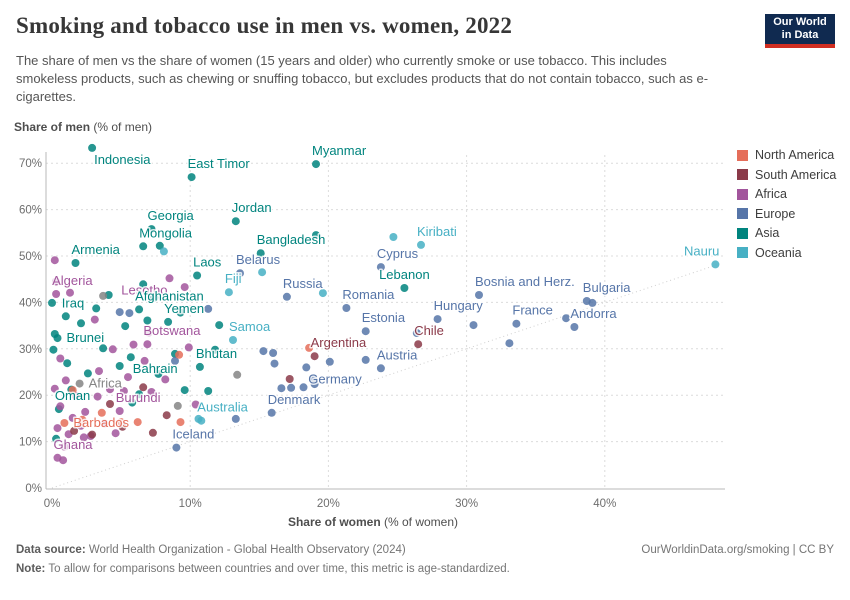 The height and width of the screenshot is (600, 850). I want to click on point-bahrain, so click(130, 357).